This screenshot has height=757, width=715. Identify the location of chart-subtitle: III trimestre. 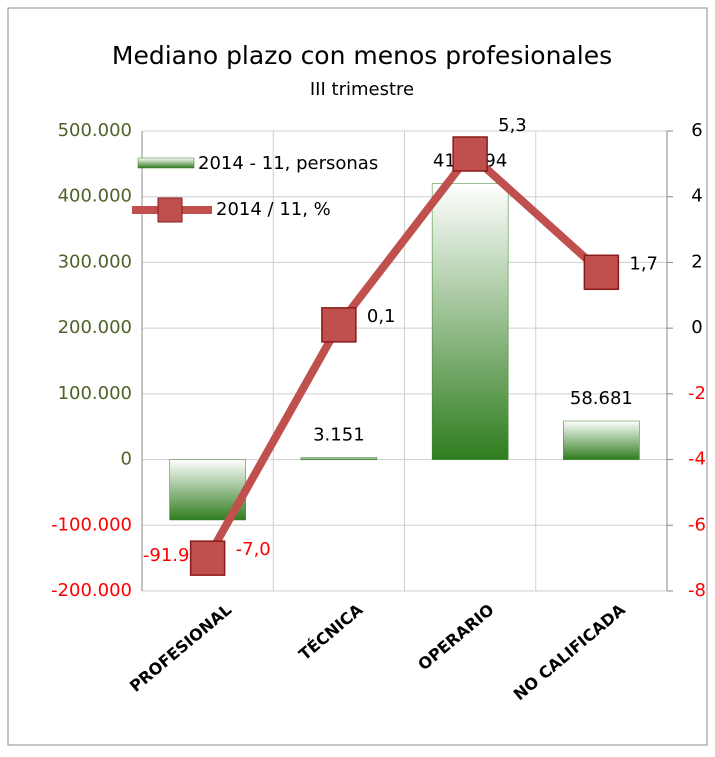
(362, 89).